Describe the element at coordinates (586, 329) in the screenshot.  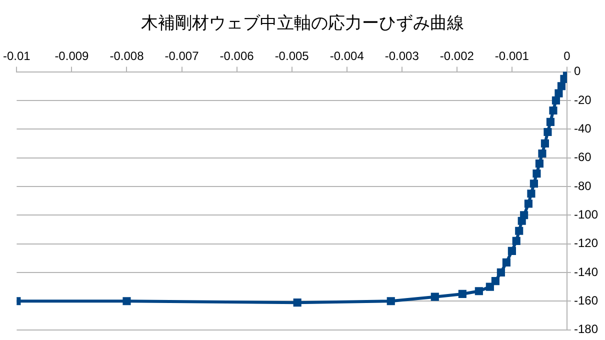
I see `y-tick-label: -180` at that location.